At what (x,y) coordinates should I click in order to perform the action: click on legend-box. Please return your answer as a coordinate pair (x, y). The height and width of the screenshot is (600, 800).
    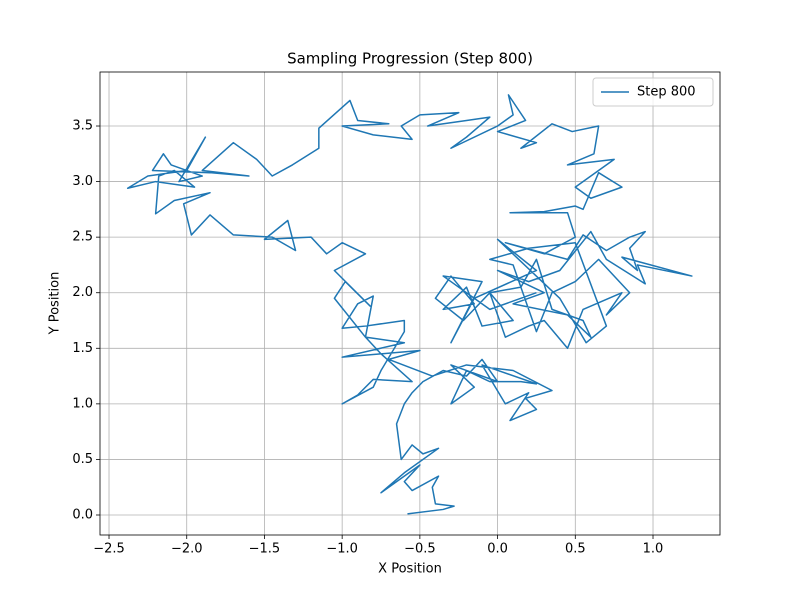
    Looking at the image, I should click on (653, 92).